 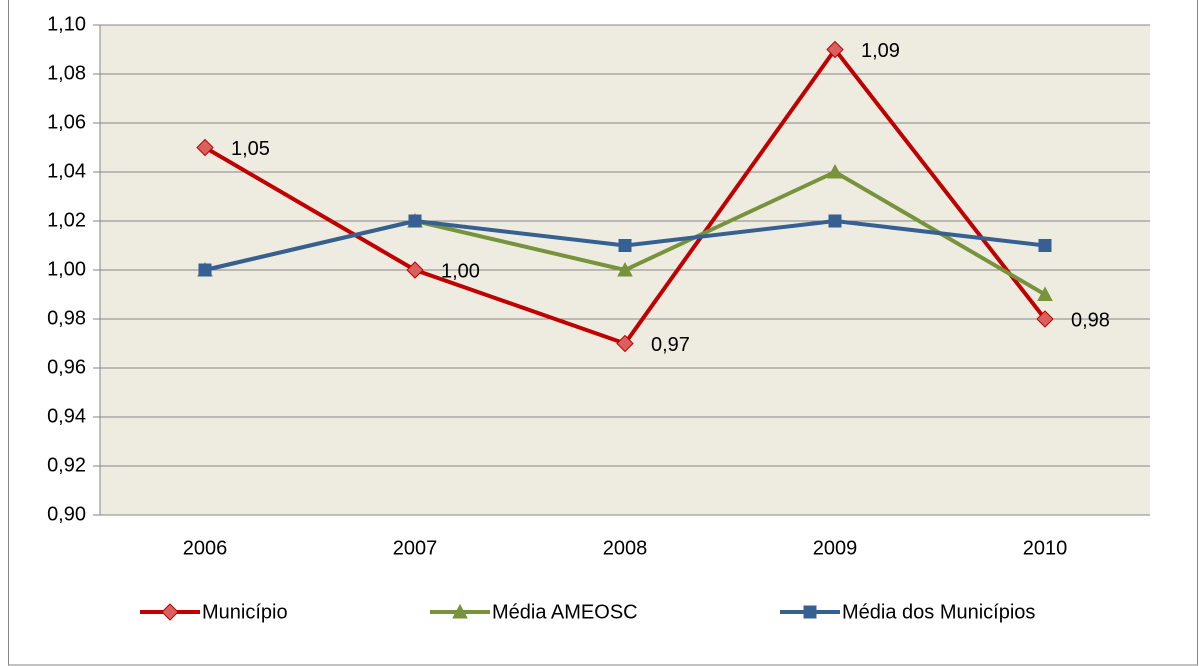 I want to click on data-label: 0,97, so click(x=670, y=345).